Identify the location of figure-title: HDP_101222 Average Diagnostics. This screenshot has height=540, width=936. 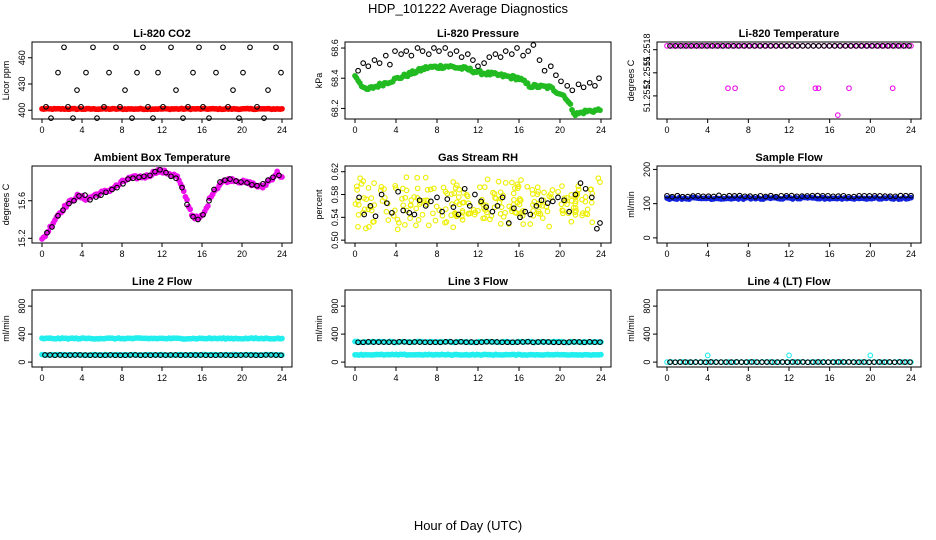
(468, 8).